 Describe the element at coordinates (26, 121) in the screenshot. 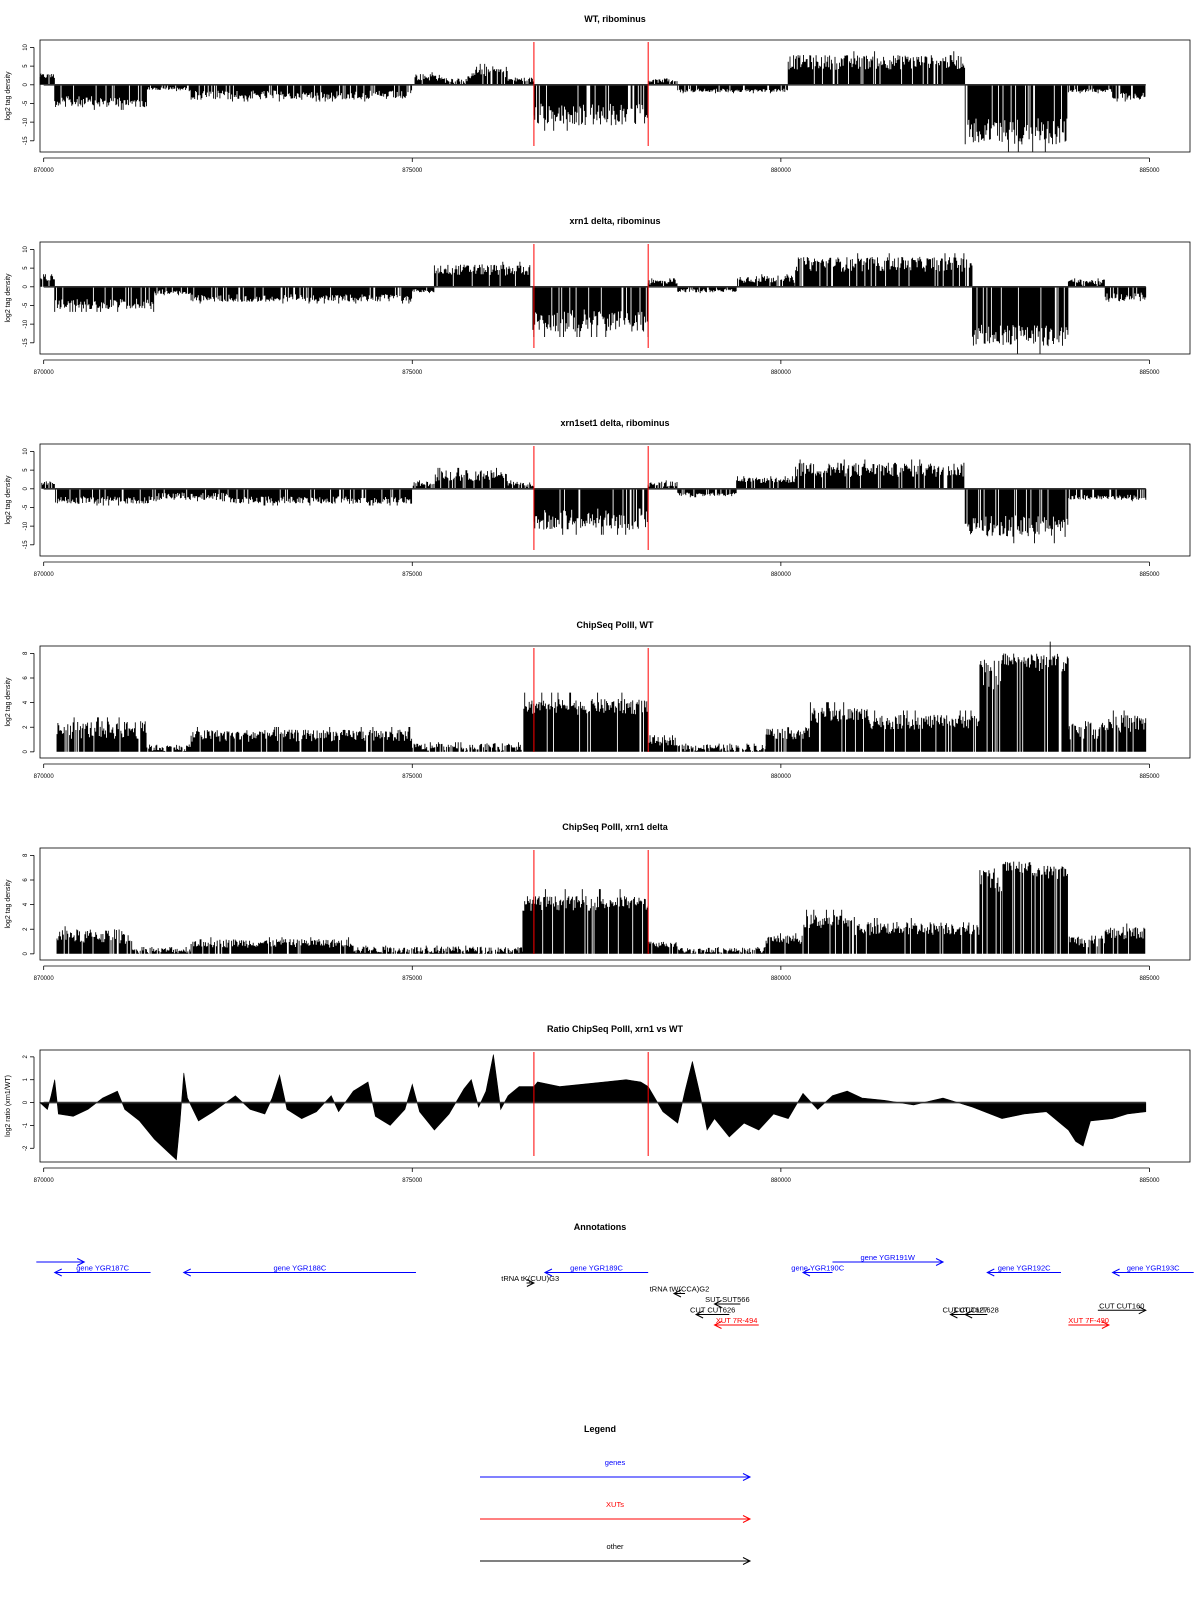

I see `y-tick-label: -10` at that location.